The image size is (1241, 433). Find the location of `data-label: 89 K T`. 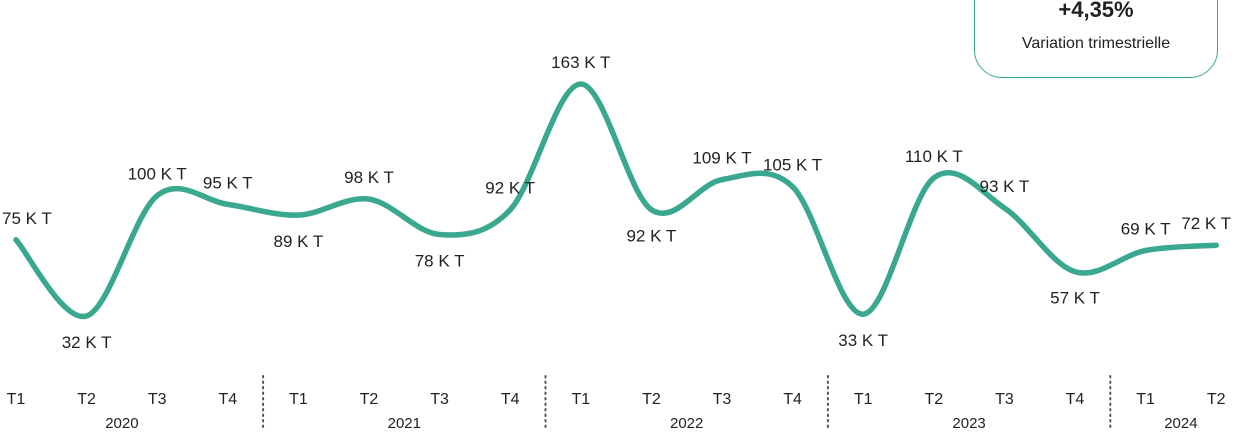

data-label: 89 K T is located at coordinates (299, 241).